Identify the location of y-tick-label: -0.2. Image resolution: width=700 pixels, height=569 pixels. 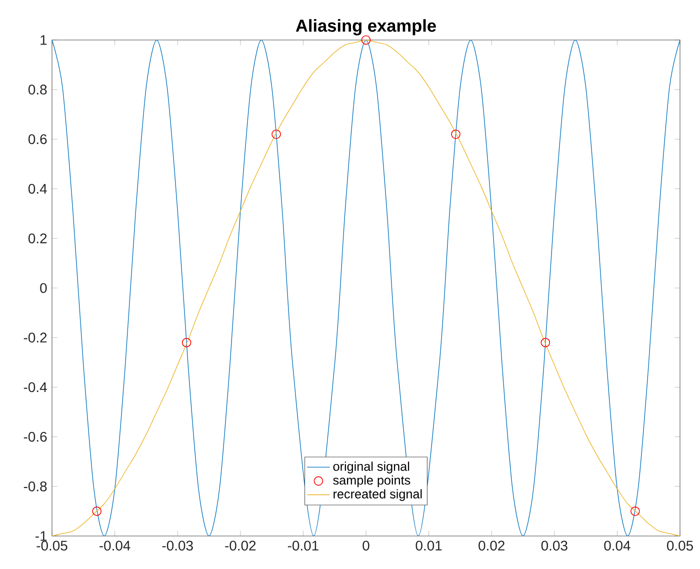
(35, 337).